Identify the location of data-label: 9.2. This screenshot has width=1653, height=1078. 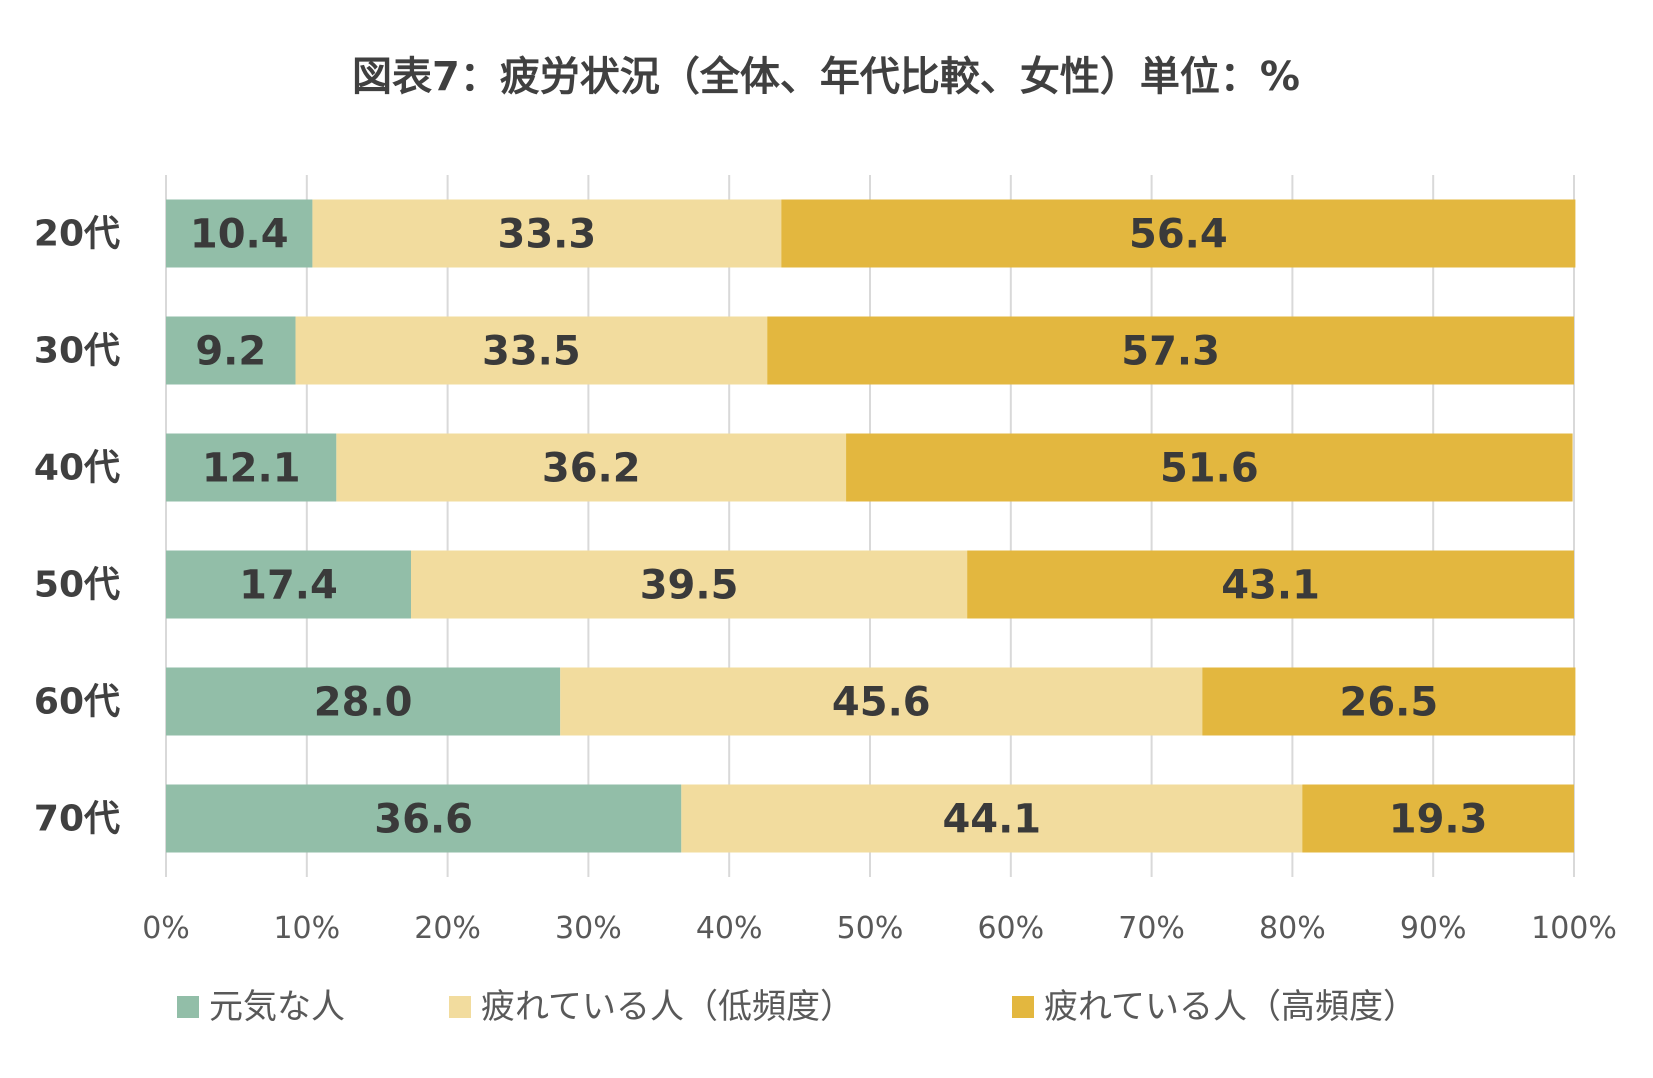
(230, 352).